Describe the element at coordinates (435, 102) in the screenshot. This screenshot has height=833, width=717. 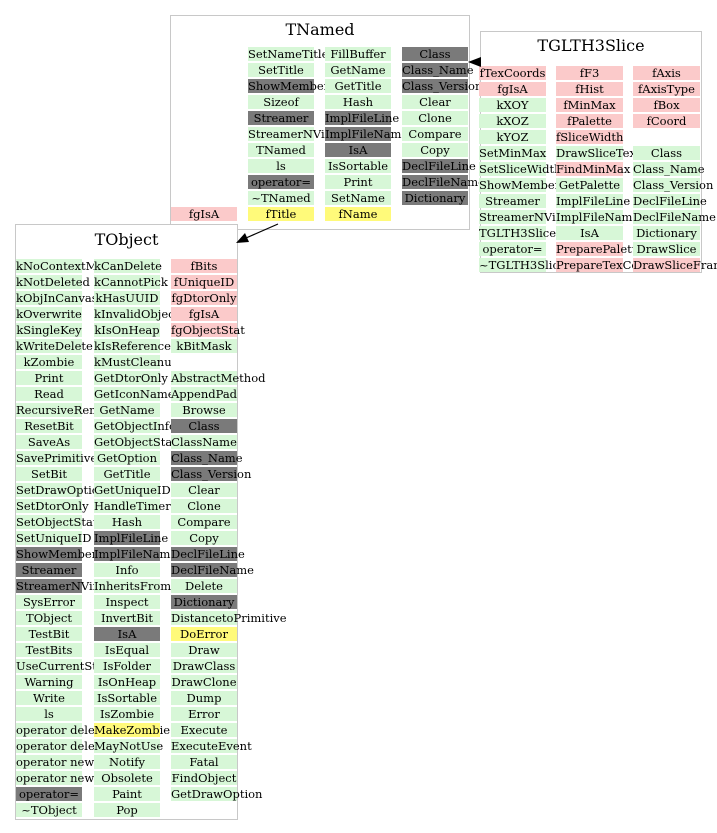
I see `member-tnamed-clear: Clear` at that location.